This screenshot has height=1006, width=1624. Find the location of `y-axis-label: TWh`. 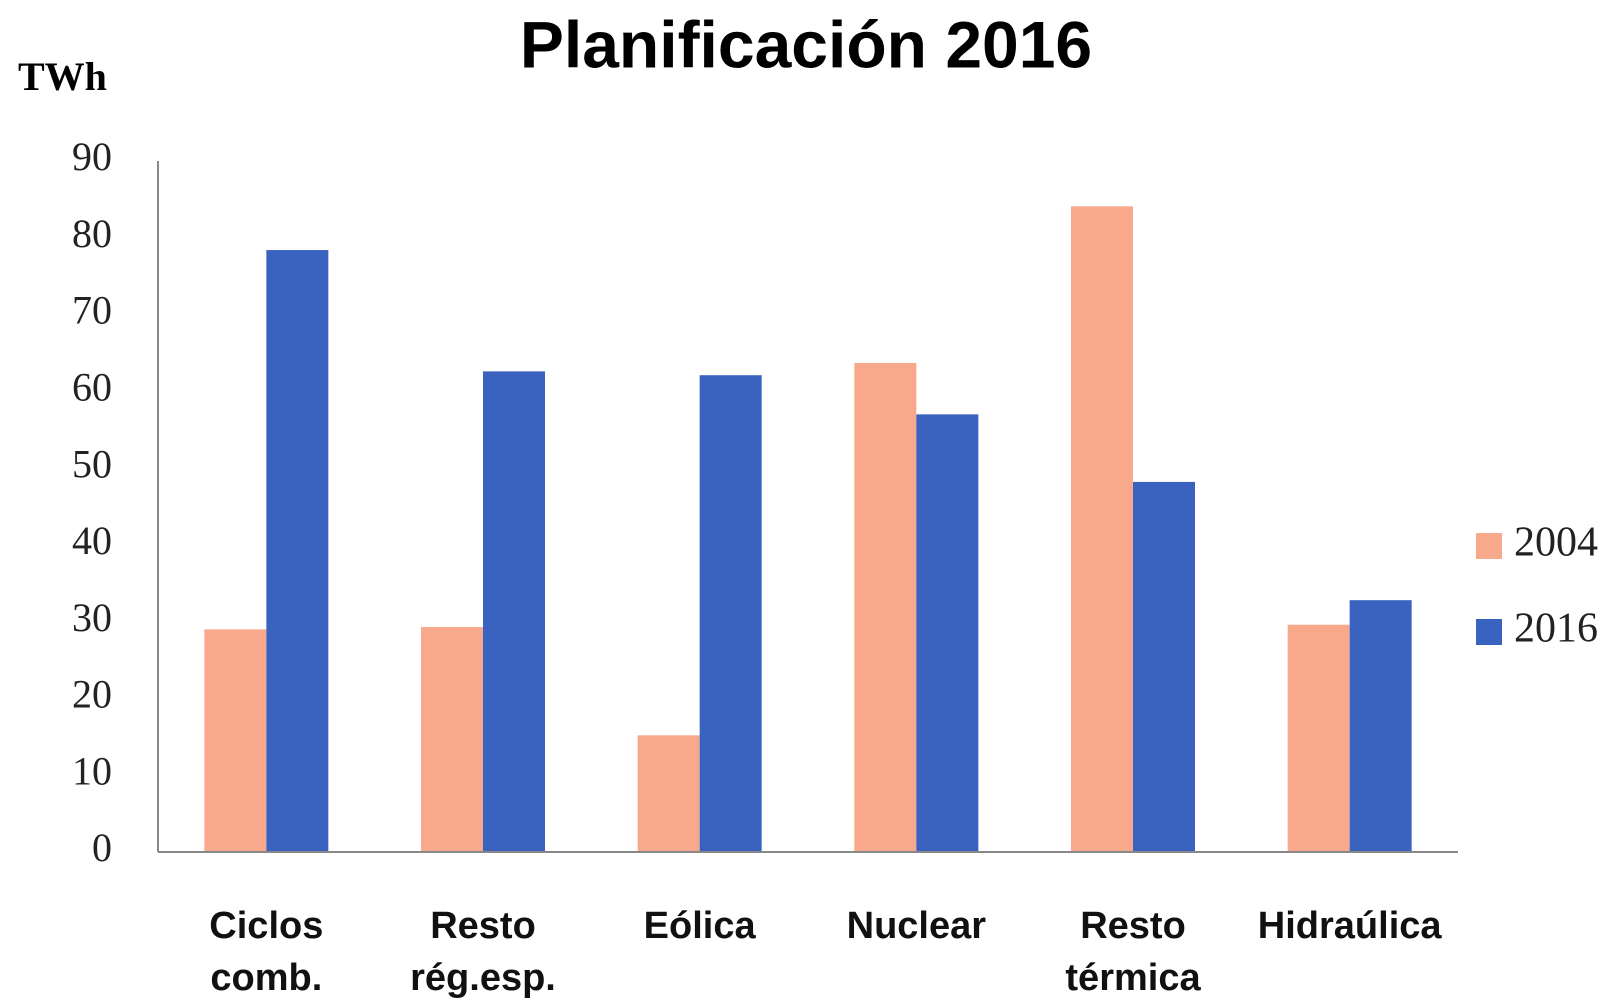

y-axis-label: TWh is located at coordinates (62, 76).